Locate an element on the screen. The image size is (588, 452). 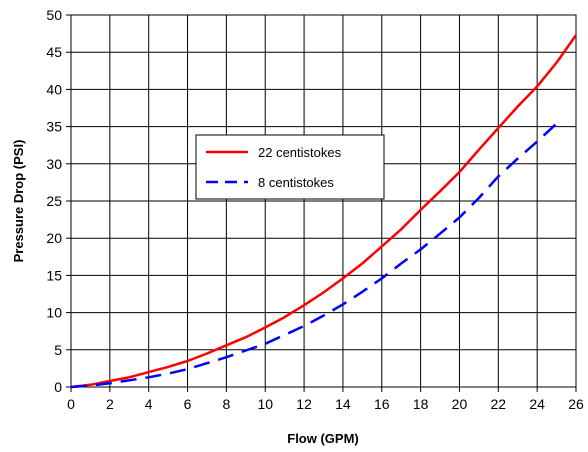
y-axis-title: Pressure Drop (PSI) is located at coordinates (18, 201).